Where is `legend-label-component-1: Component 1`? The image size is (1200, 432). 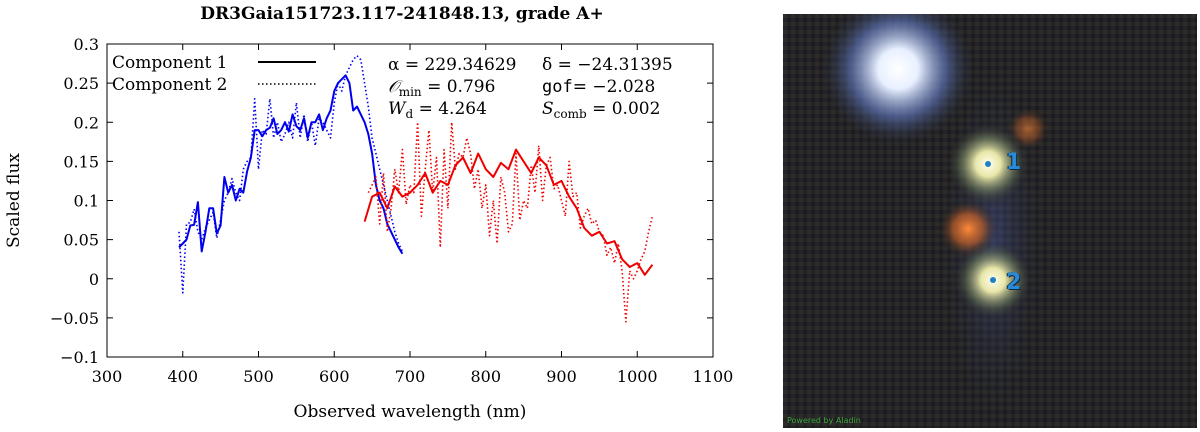 legend-label-component-1: Component 1 is located at coordinates (170, 63).